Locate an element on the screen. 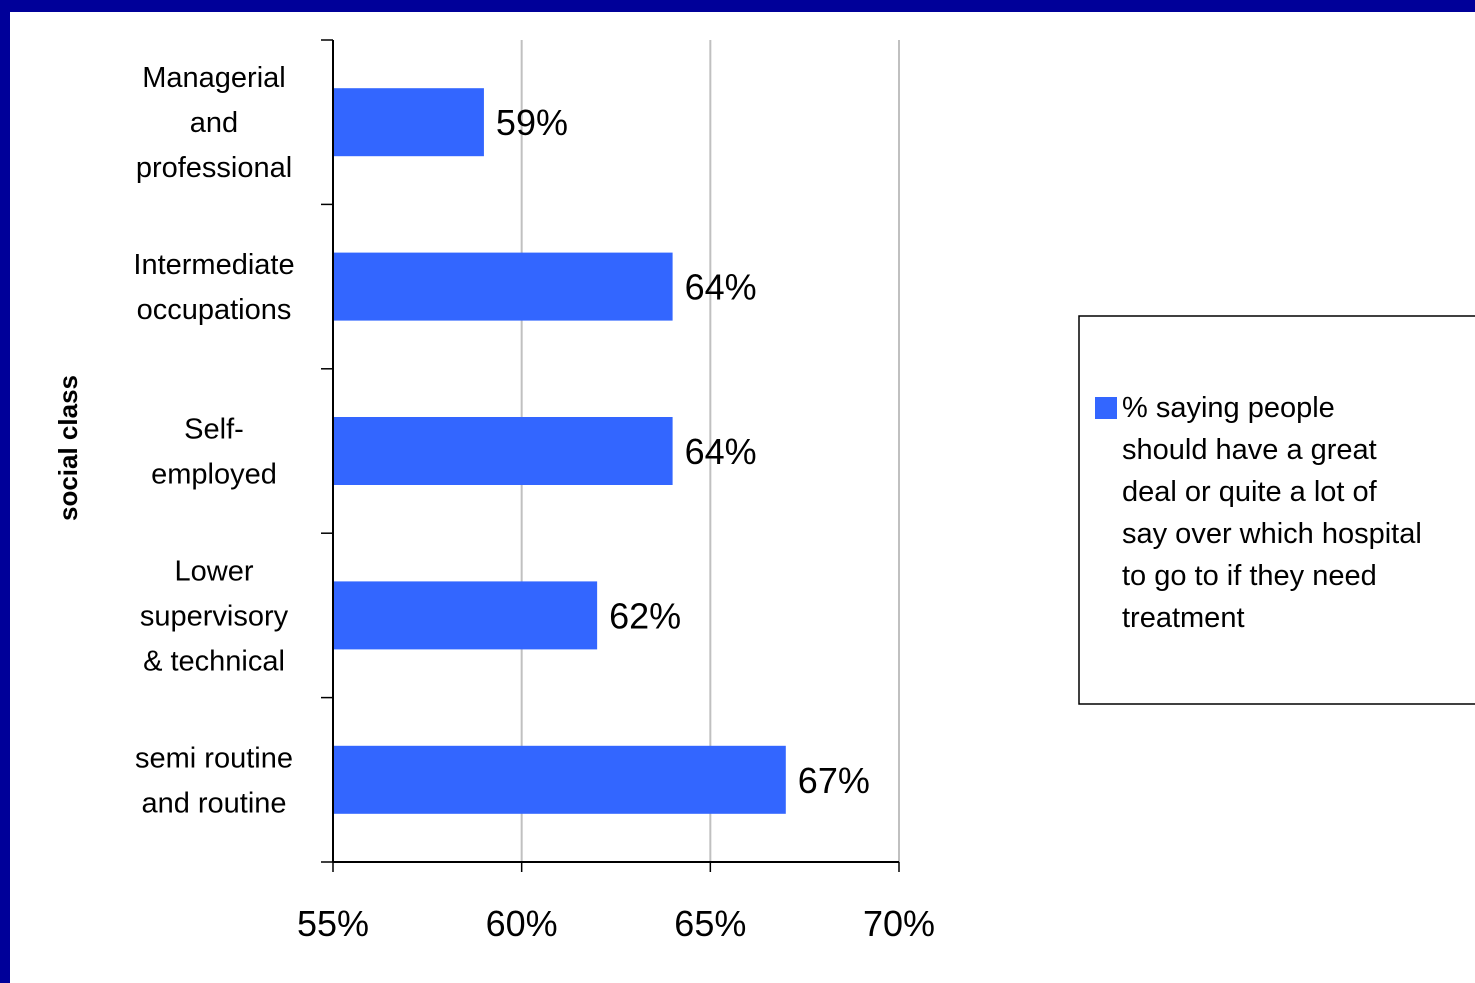 The image size is (1475, 983). x-tick-label: 70% is located at coordinates (899, 923).